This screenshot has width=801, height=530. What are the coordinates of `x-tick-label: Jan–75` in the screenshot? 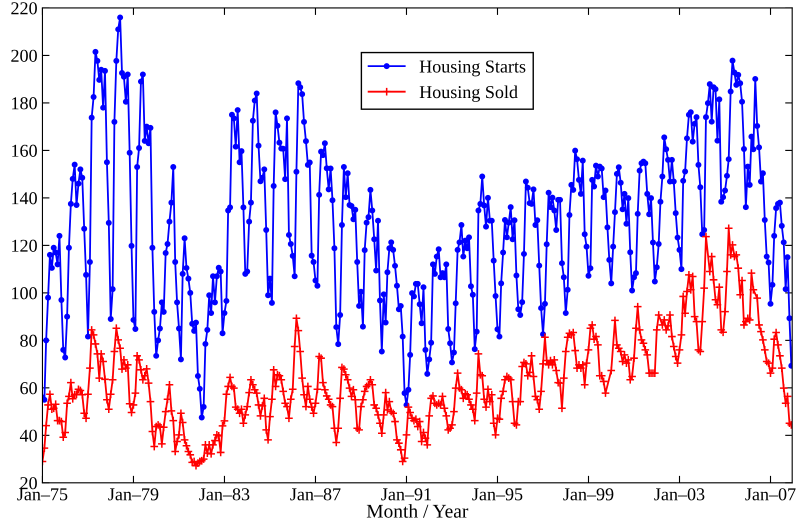 It's located at (42, 494).